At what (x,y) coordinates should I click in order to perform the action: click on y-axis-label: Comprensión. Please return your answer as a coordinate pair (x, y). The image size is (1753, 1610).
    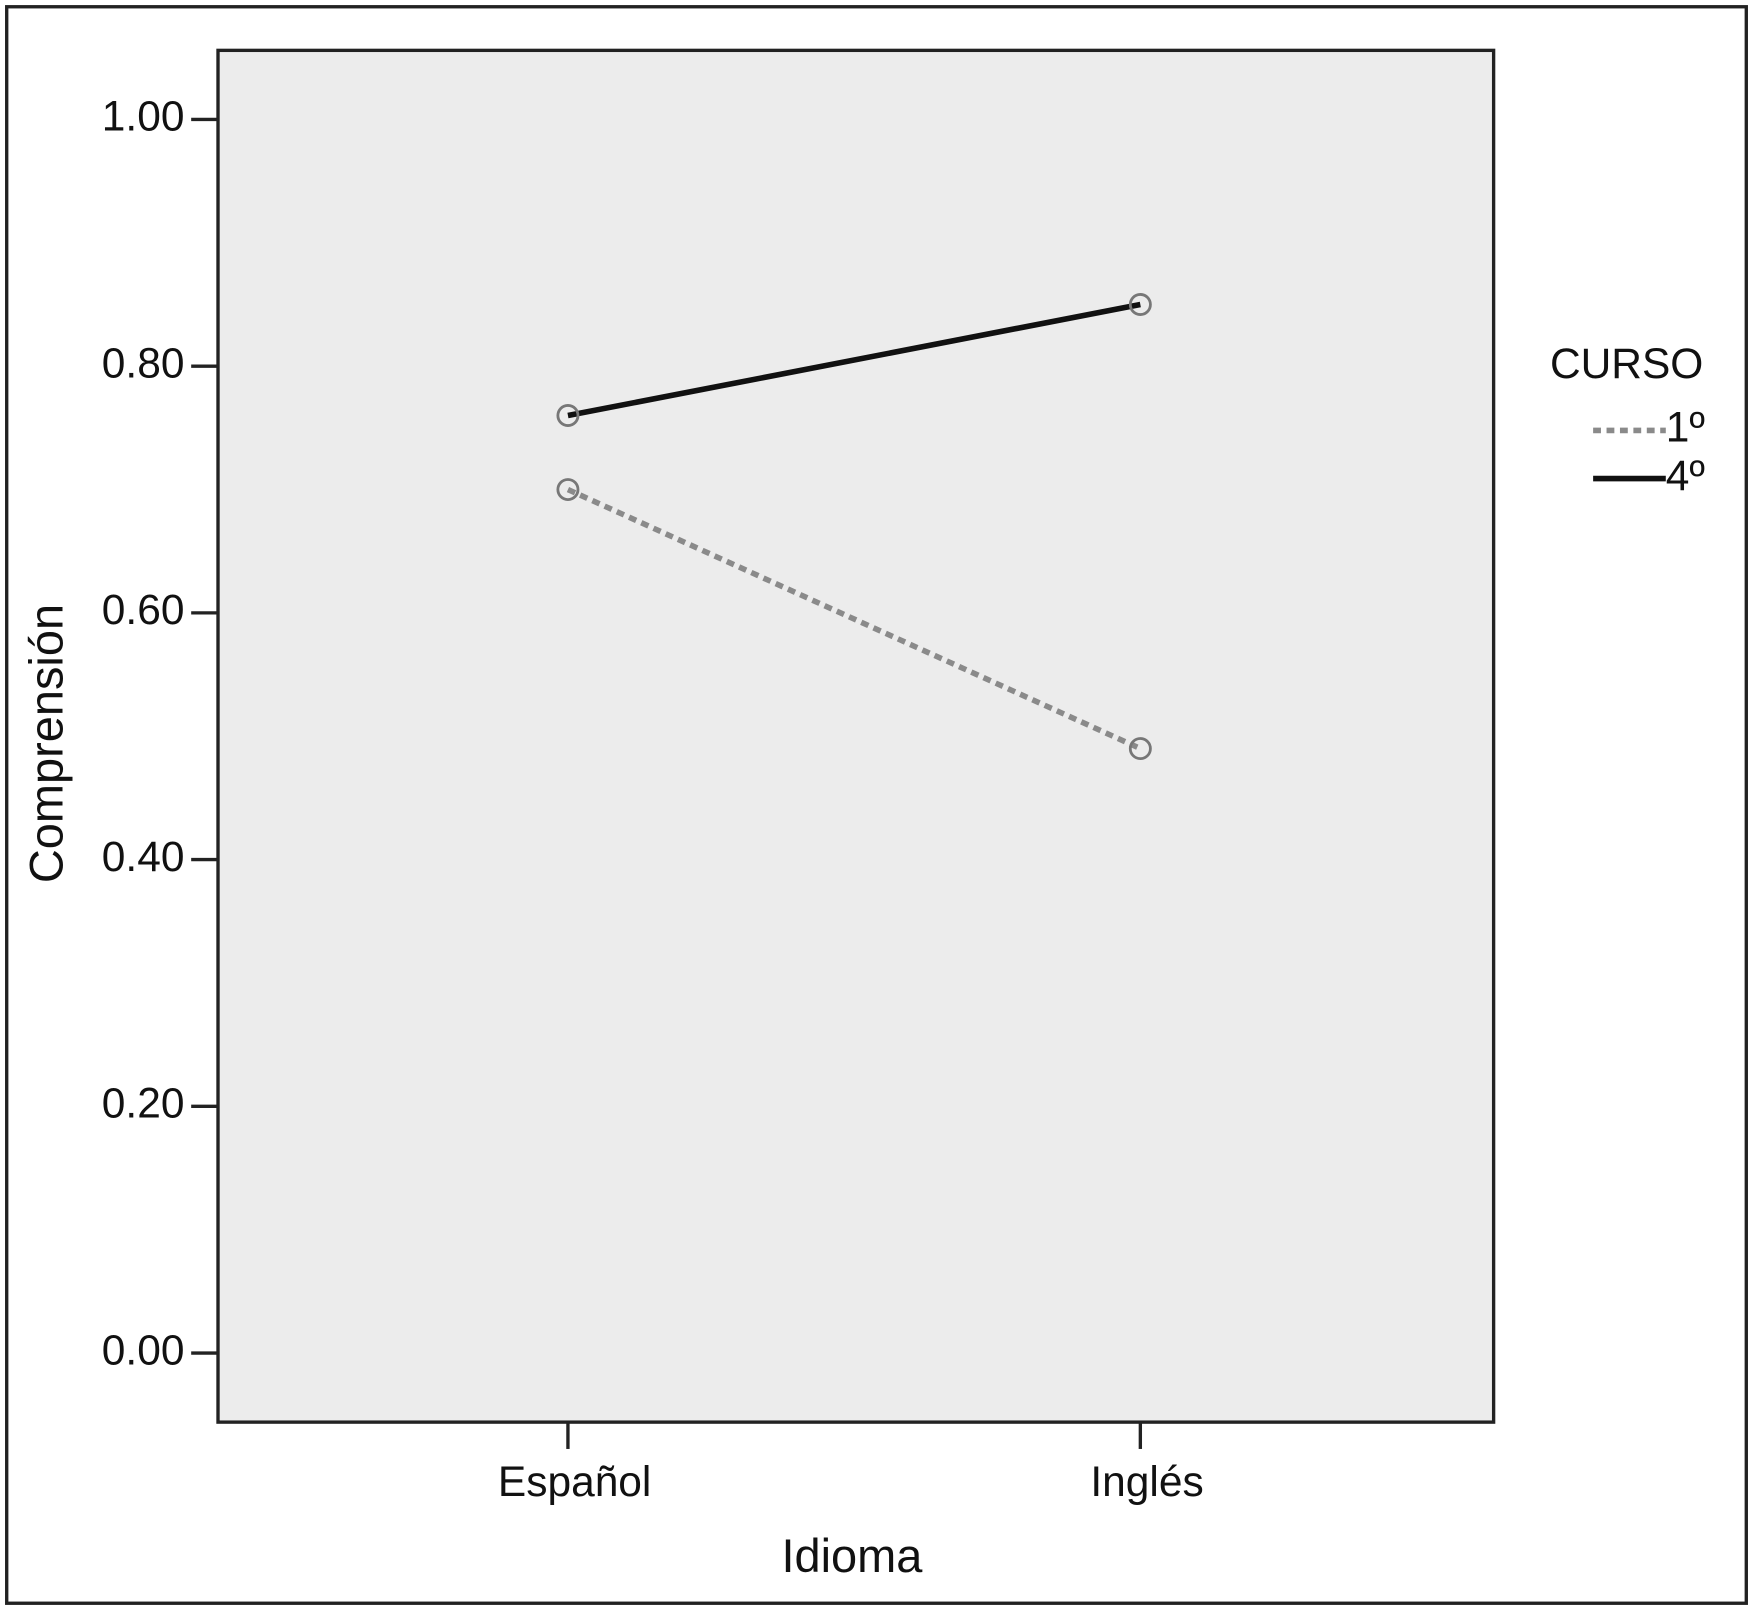
    Looking at the image, I should click on (46, 743).